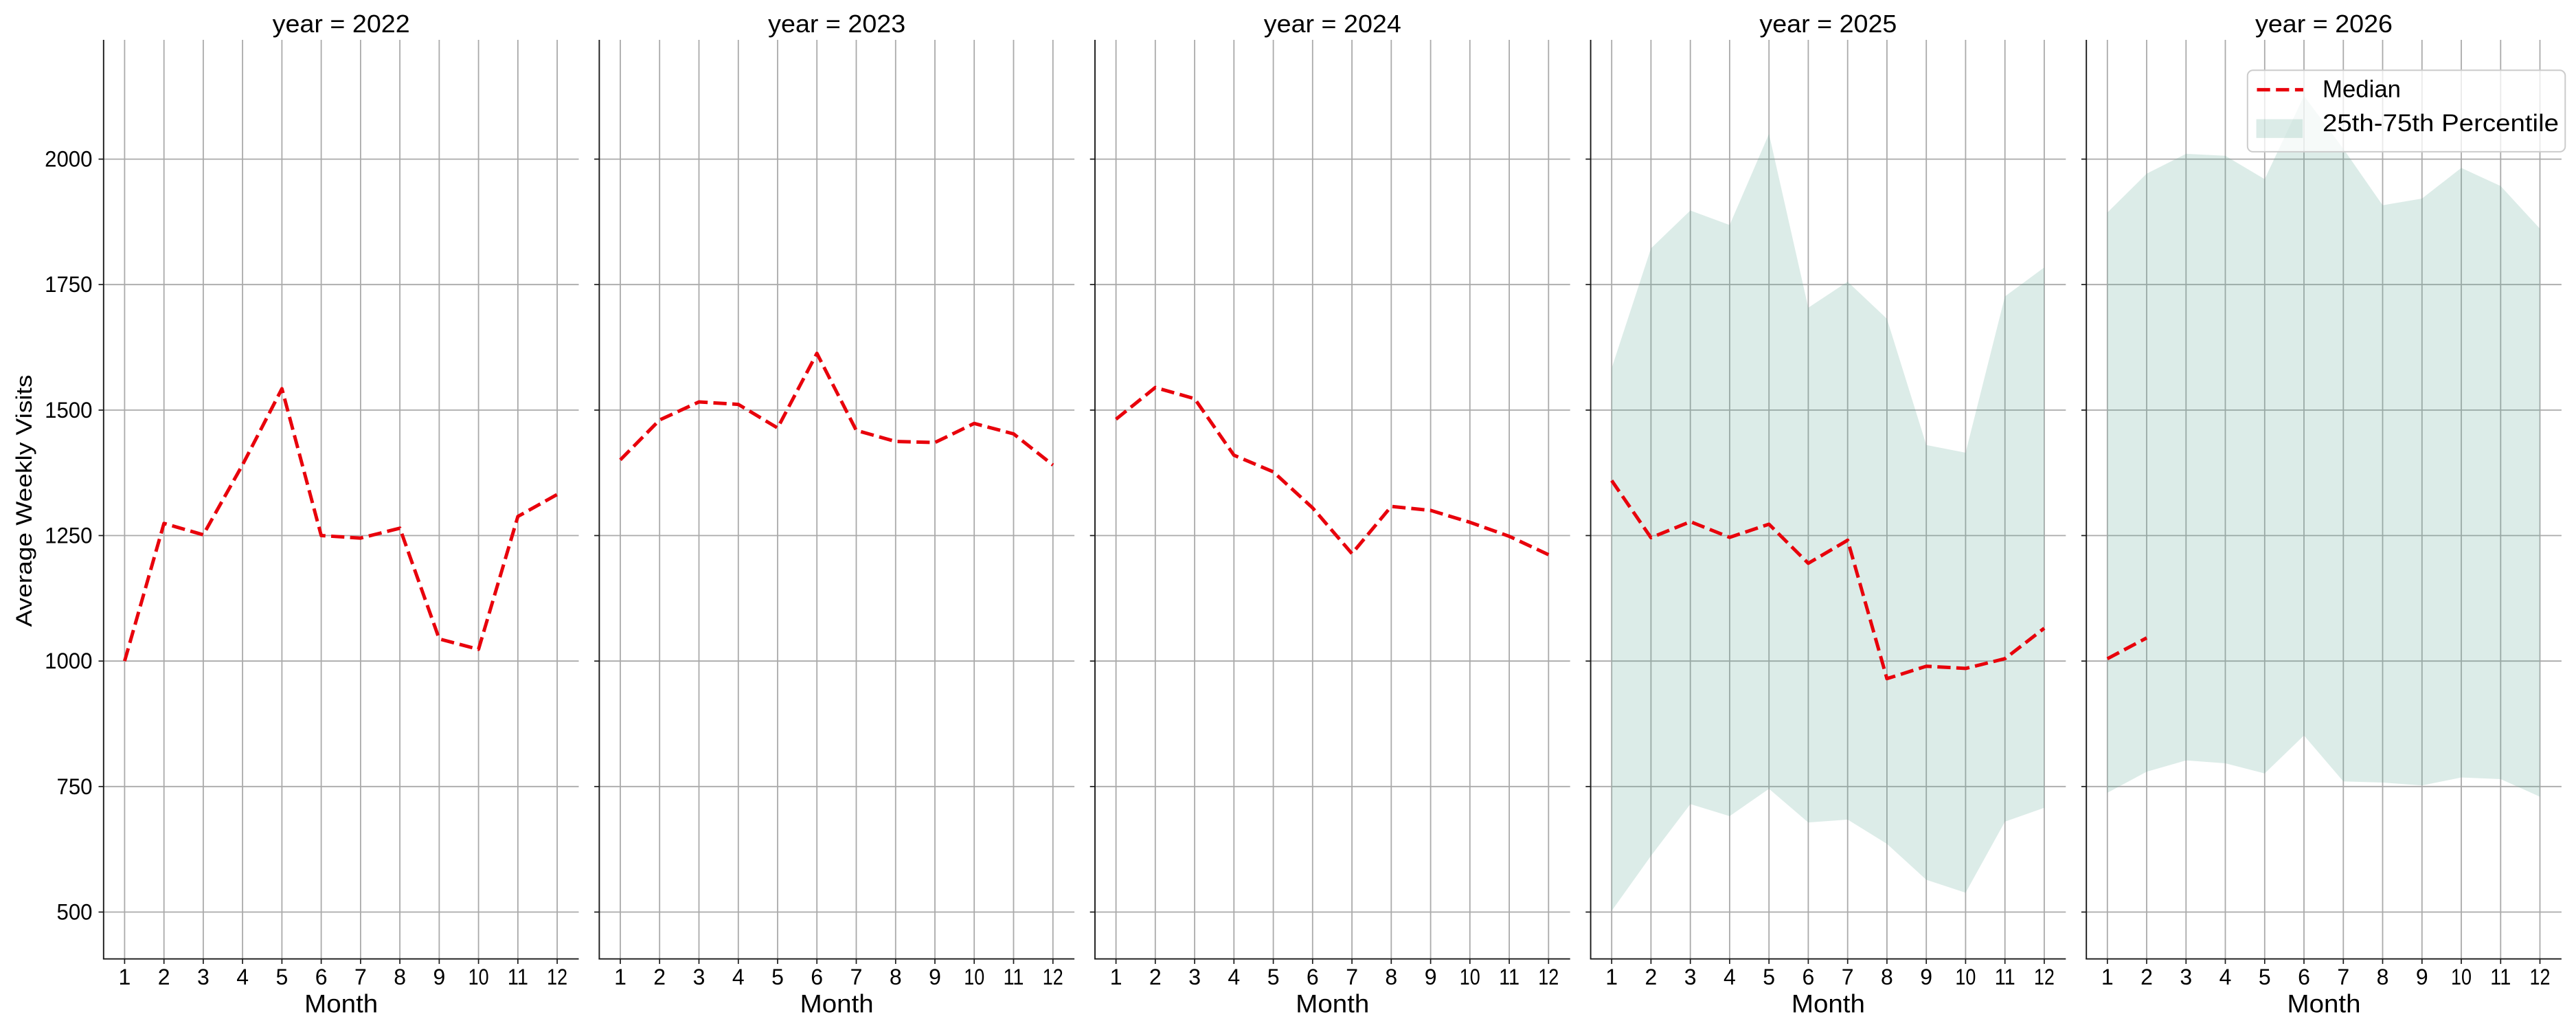  Describe the element at coordinates (1332, 24) in the screenshot. I see `svg-text: year = 2024` at that location.